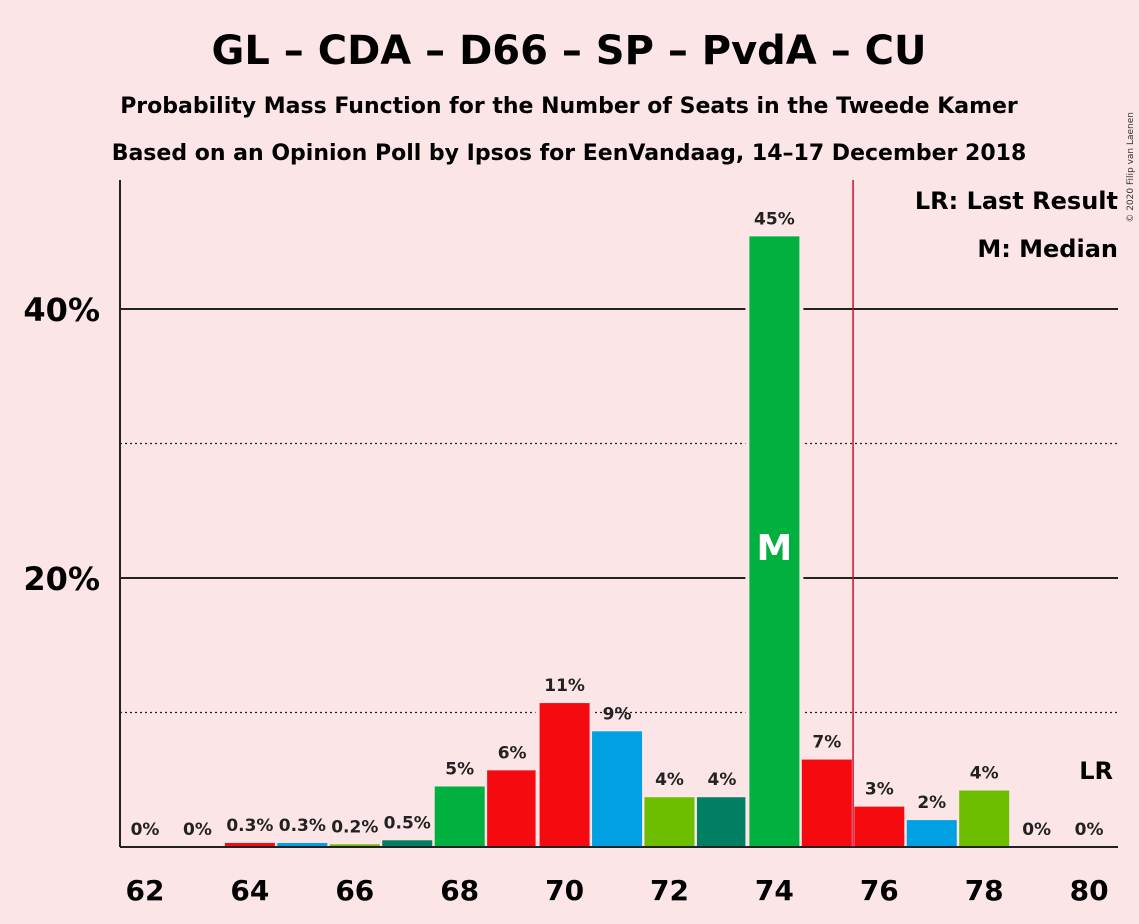 Image resolution: width=1139 pixels, height=924 pixels. I want to click on y-tick-label: 20%, so click(61, 579).